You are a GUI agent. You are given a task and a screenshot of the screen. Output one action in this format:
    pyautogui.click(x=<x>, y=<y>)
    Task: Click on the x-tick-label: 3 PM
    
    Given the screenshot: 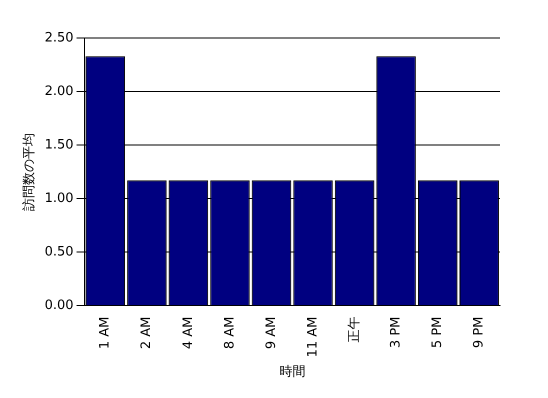 What is the action you would take?
    pyautogui.click(x=396, y=332)
    